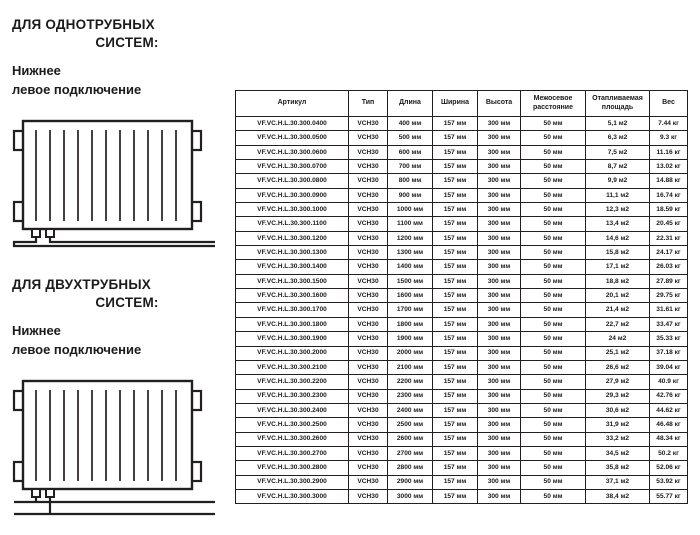 The width and height of the screenshot is (700, 535). I want to click on single-pipe-heading-line2: СИСТЕМ:, so click(127, 43).